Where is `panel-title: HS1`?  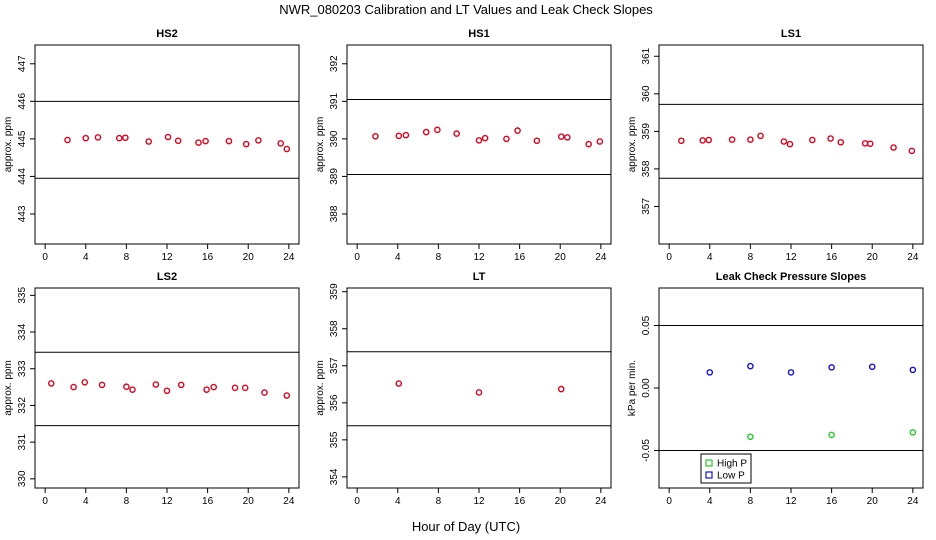 panel-title: HS1 is located at coordinates (478, 34).